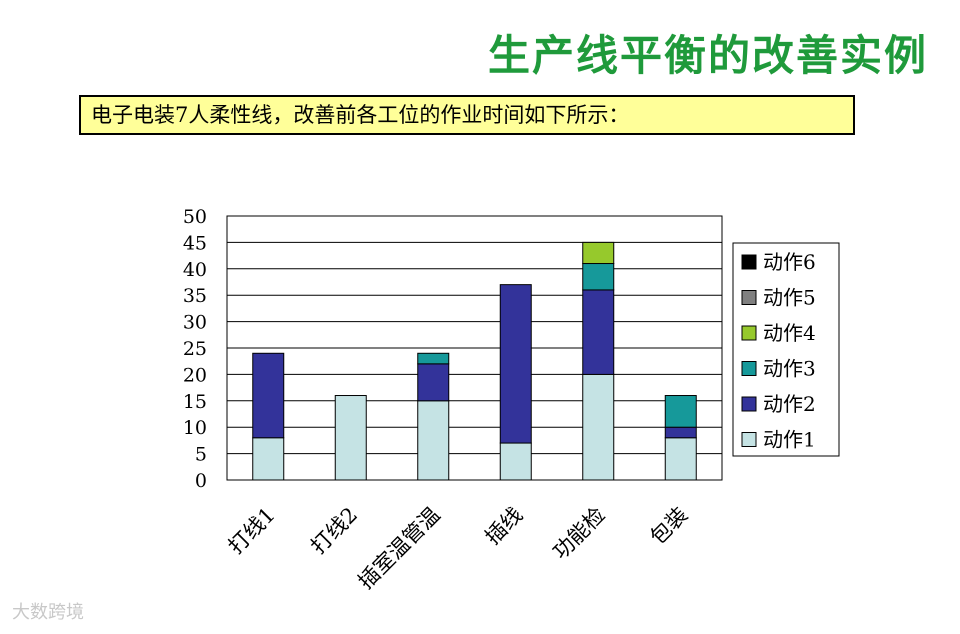 The image size is (960, 634). Describe the element at coordinates (789, 404) in the screenshot. I see `legend-label: 动作2` at that location.